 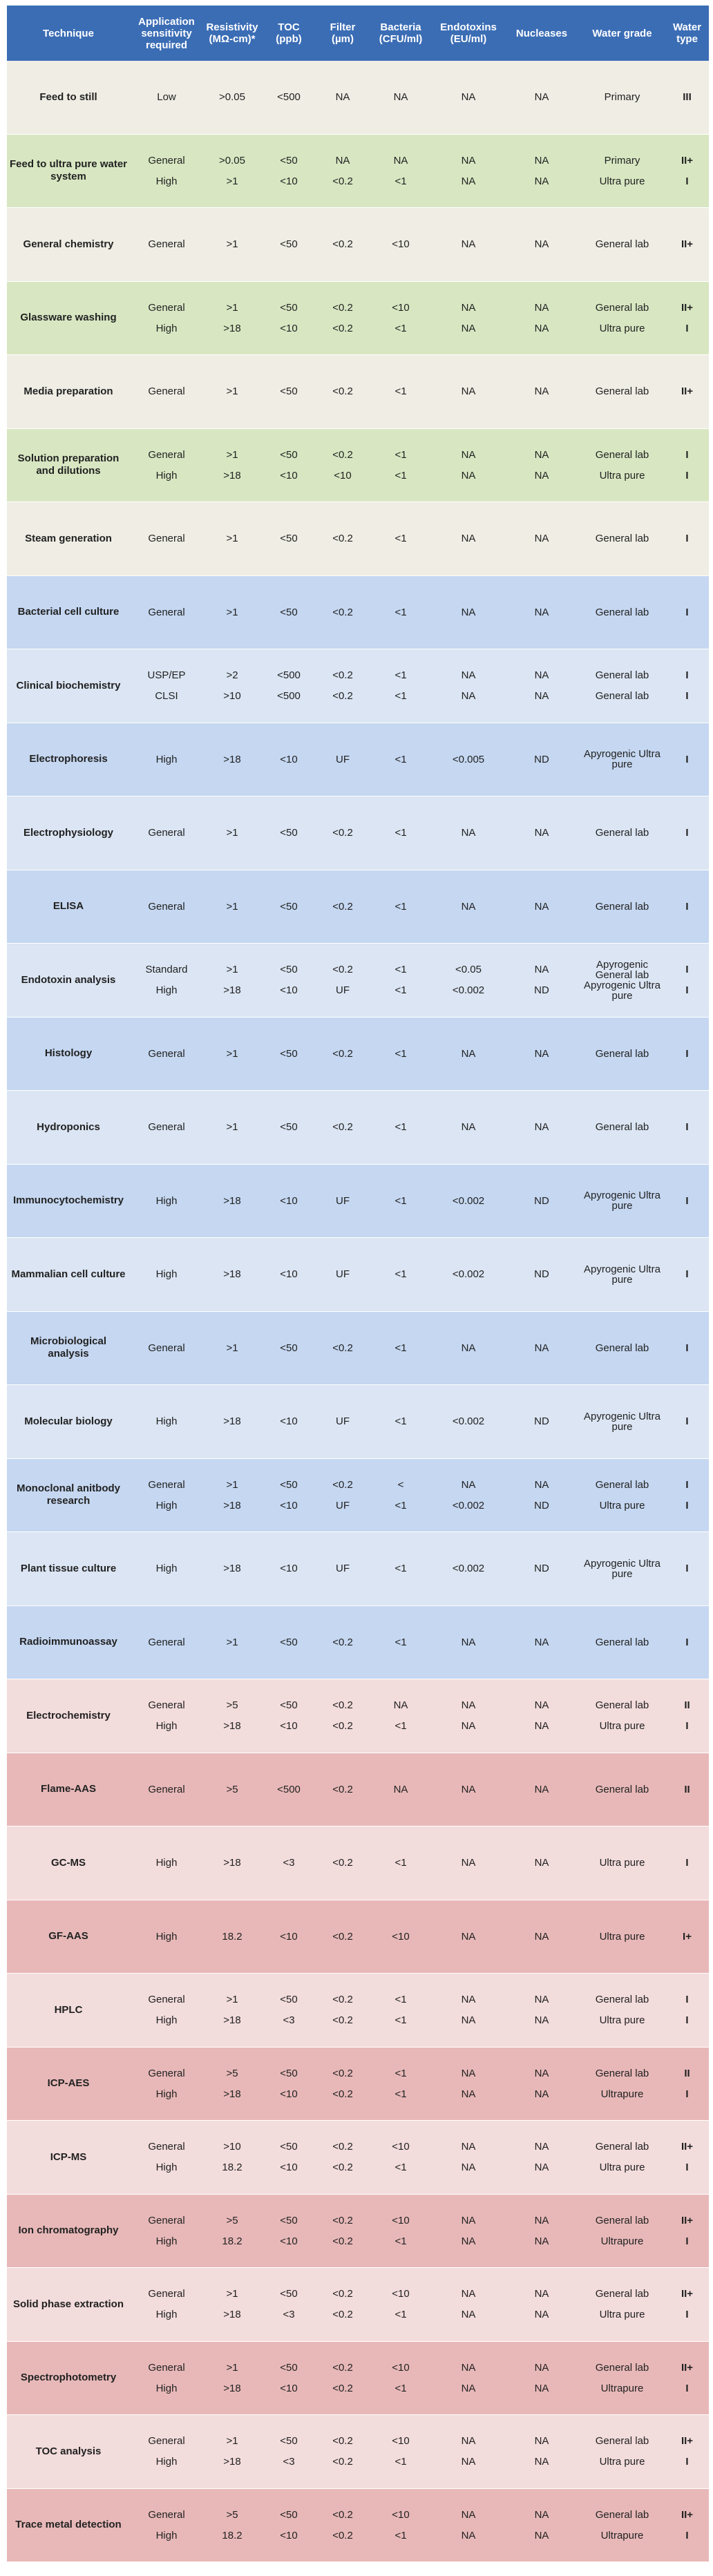 I want to click on bacteria-cell: NA, so click(x=400, y=1789).